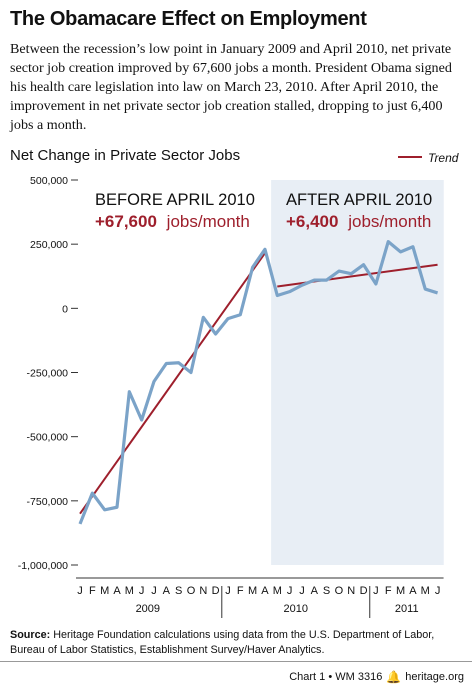 The image size is (472, 692). Describe the element at coordinates (407, 609) in the screenshot. I see `x-year-label: 2011` at that location.